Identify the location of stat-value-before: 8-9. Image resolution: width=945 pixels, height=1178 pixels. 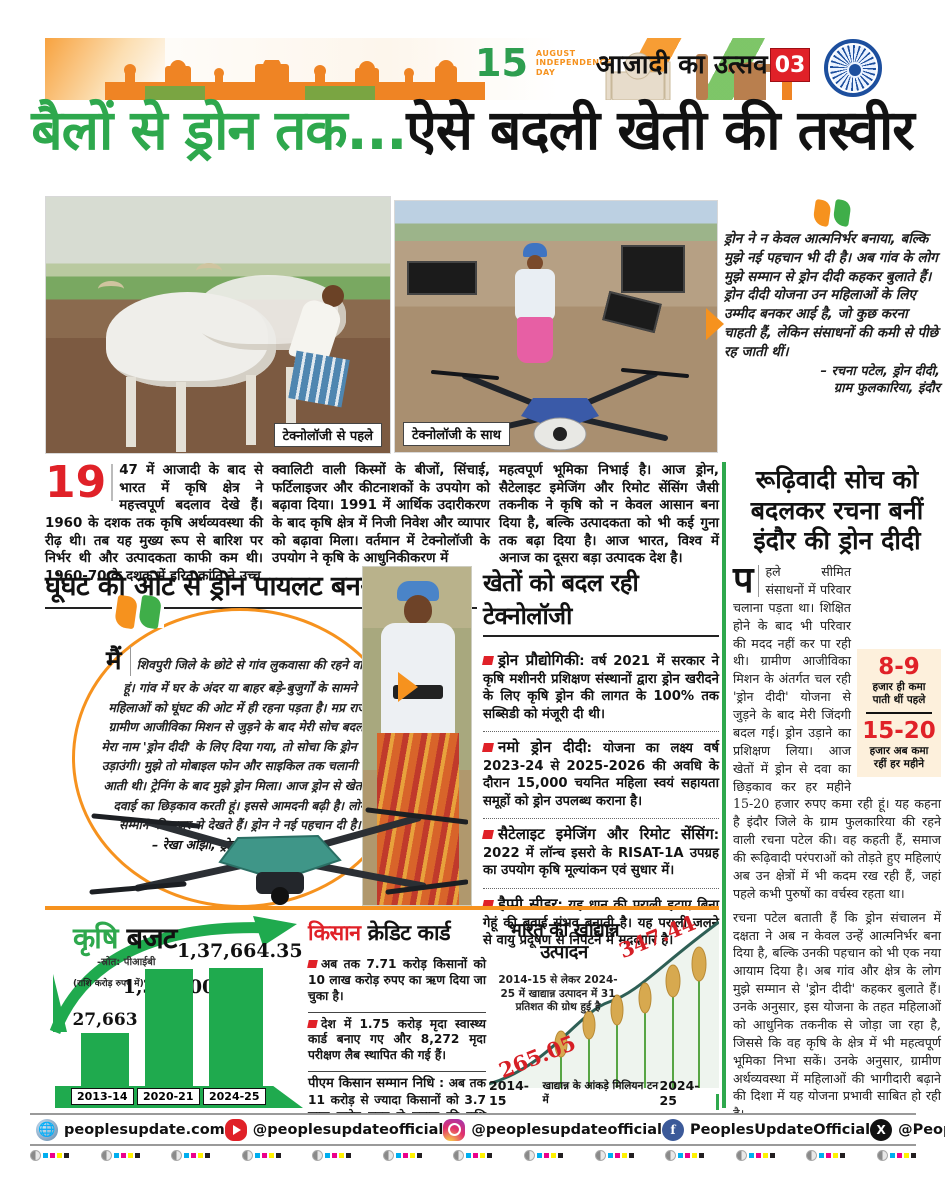
(899, 667).